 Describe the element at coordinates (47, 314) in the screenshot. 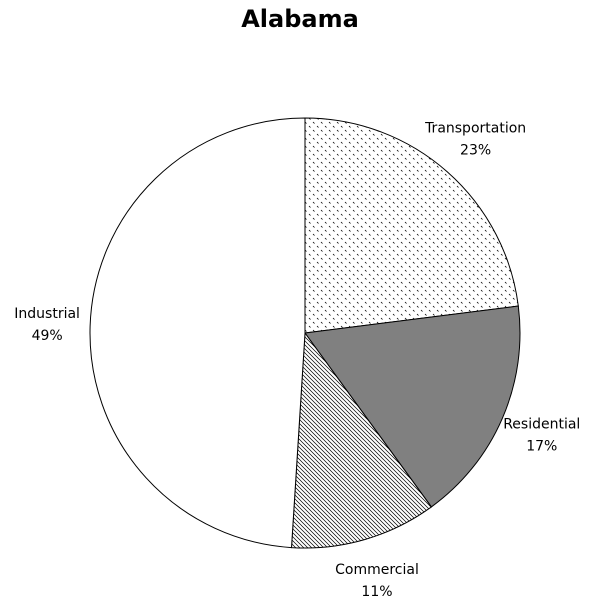

I see `slice-label: Industrial` at that location.